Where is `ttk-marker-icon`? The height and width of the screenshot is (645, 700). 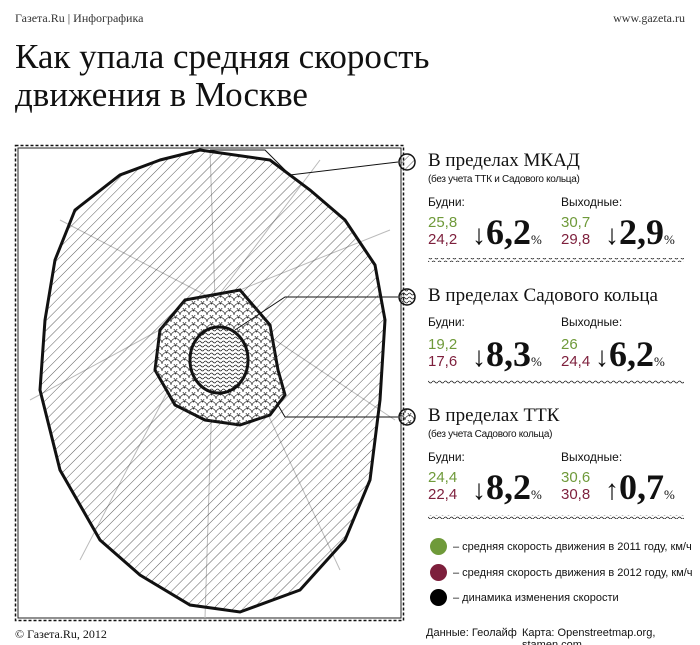
ttk-marker-icon is located at coordinates (407, 417).